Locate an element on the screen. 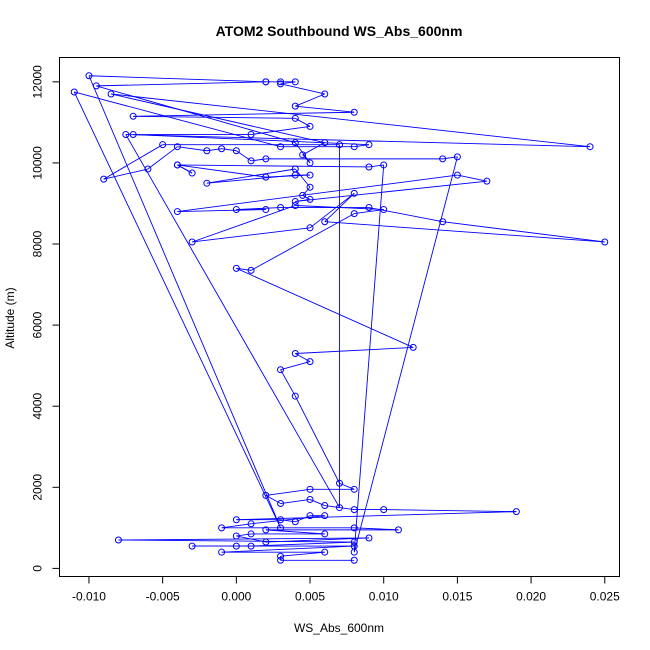 The width and height of the screenshot is (650, 650). y-axis: 0 2000 4000 6000 8000 10000 12000 is located at coordinates (45, 318).